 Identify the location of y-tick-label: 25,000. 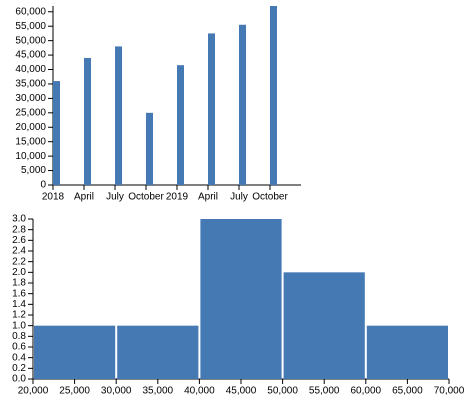
(30, 112).